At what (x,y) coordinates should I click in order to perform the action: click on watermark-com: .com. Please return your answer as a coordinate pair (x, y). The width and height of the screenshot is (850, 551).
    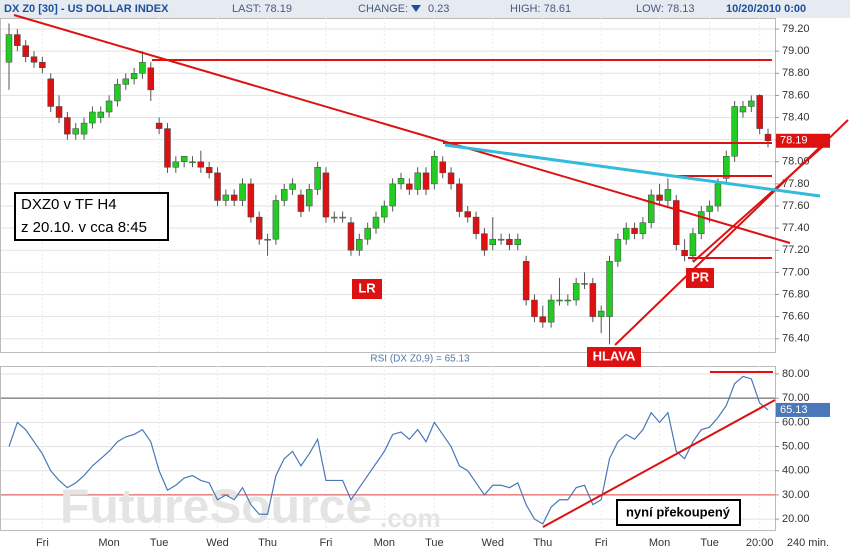
    Looking at the image, I should click on (410, 518).